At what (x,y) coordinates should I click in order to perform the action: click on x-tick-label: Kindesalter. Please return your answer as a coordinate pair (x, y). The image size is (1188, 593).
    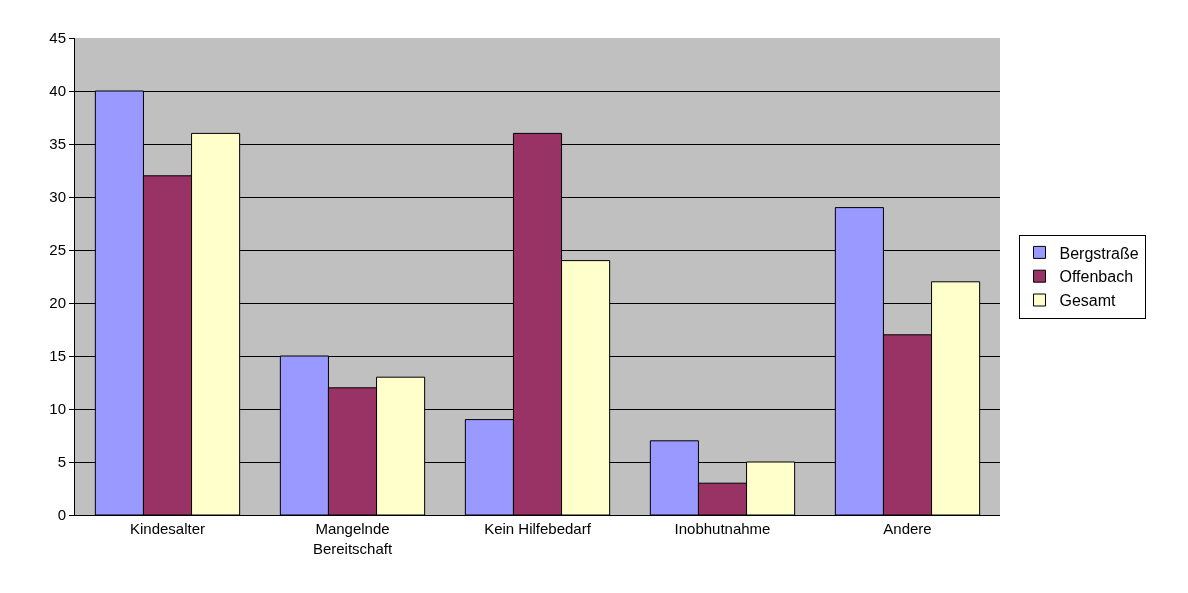
    Looking at the image, I should click on (167, 528).